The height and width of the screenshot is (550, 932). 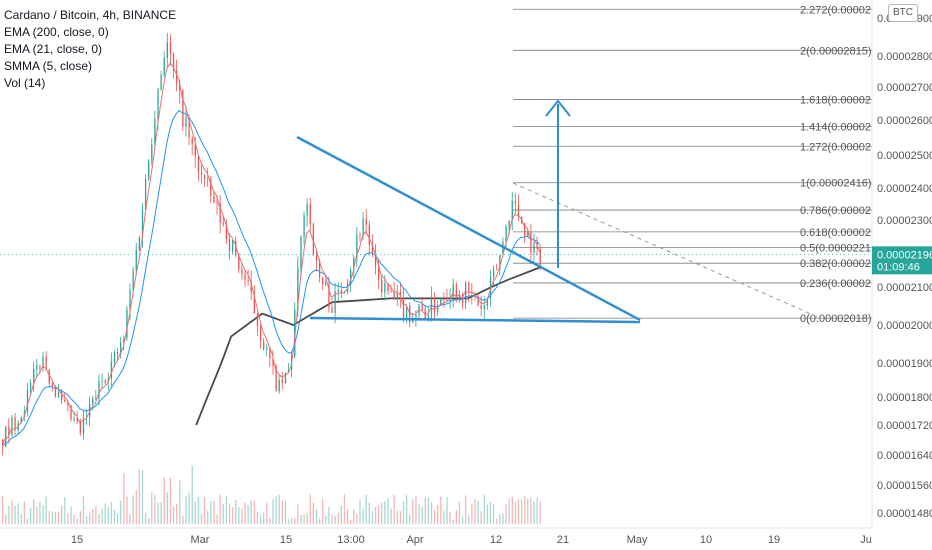 I want to click on descending-trendline, so click(x=468, y=228).